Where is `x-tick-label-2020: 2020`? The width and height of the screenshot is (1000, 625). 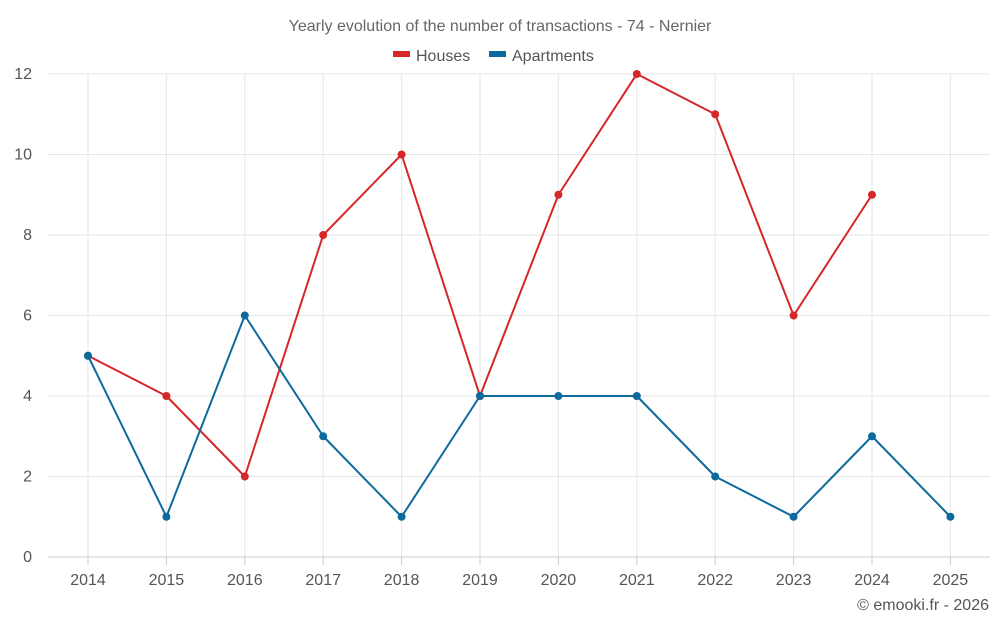 x-tick-label-2020: 2020 is located at coordinates (559, 580).